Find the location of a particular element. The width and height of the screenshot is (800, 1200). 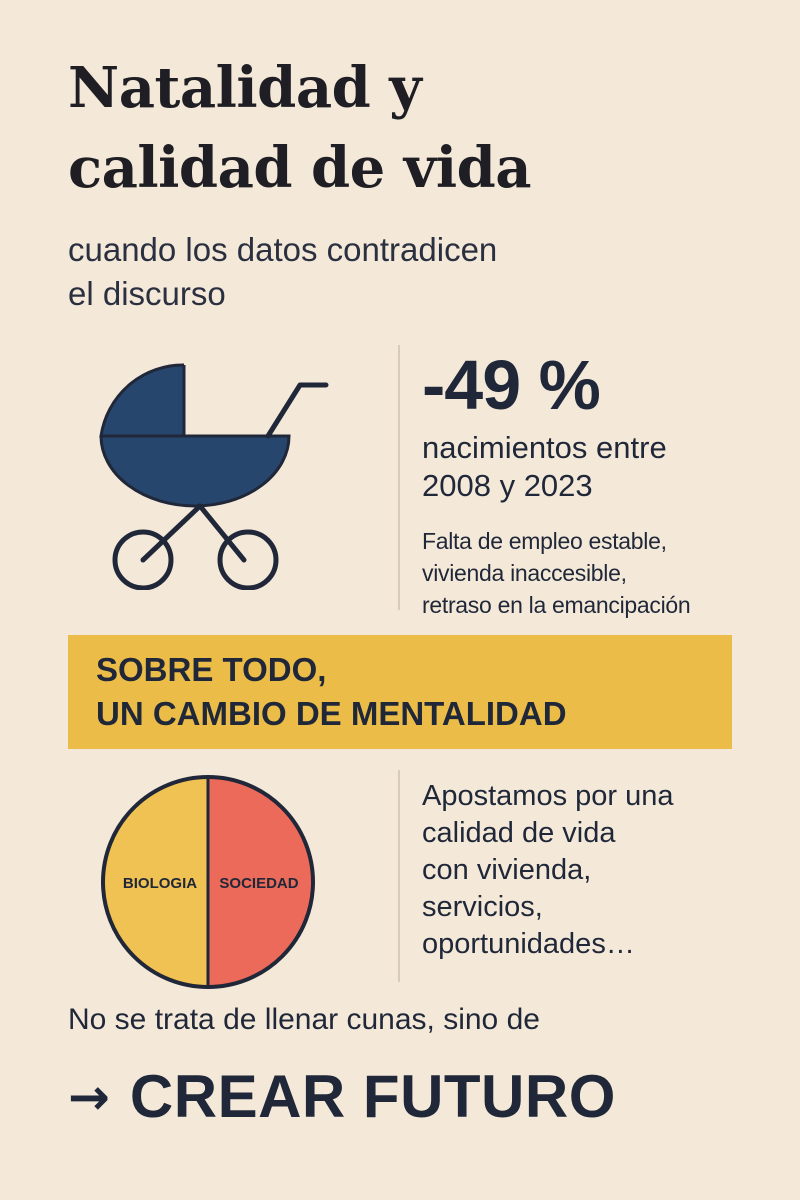

pie-label-society: SOCIEDAD is located at coordinates (258, 883).